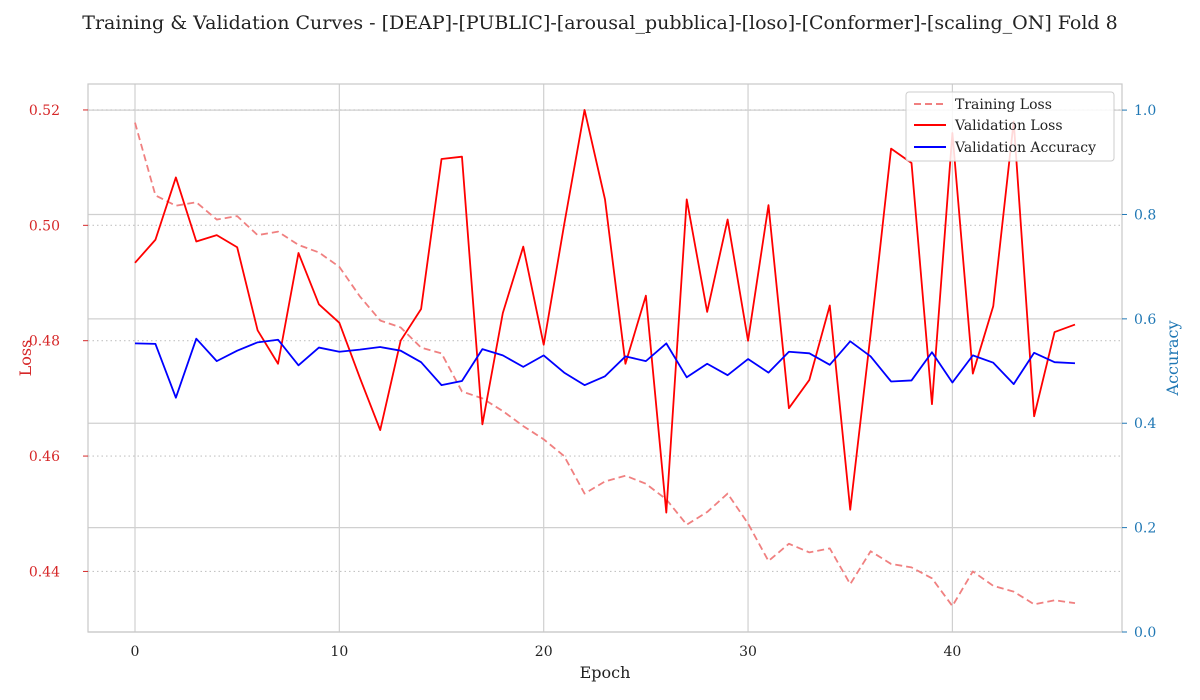 Image resolution: width=1200 pixels, height=700 pixels. I want to click on x-tick-label: 20, so click(544, 652).